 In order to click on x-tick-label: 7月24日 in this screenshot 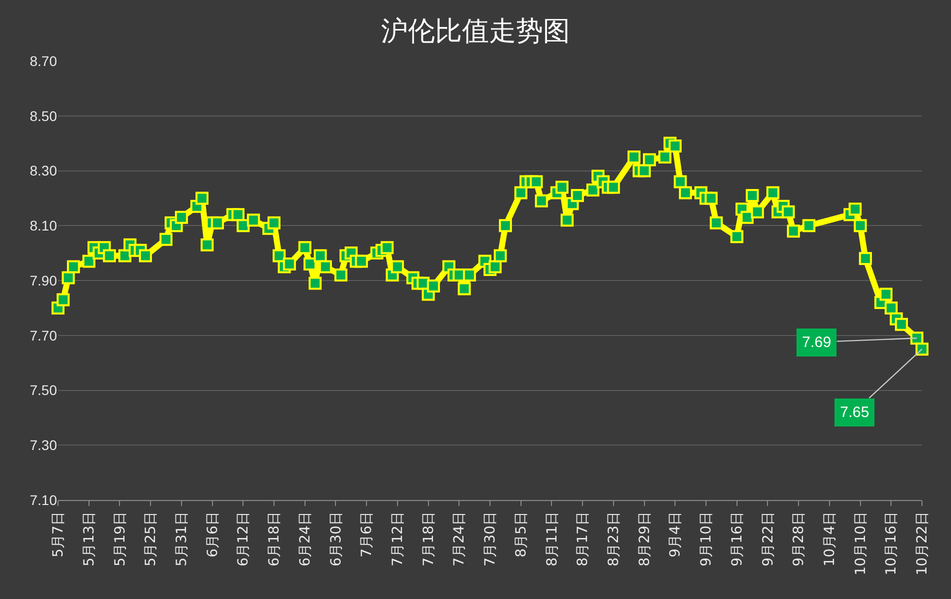, I will do `click(460, 539)`.